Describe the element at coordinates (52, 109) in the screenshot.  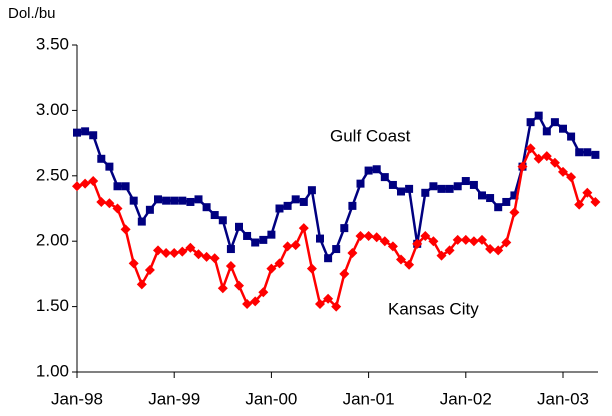
I see `y-tick-label: 3.00` at that location.